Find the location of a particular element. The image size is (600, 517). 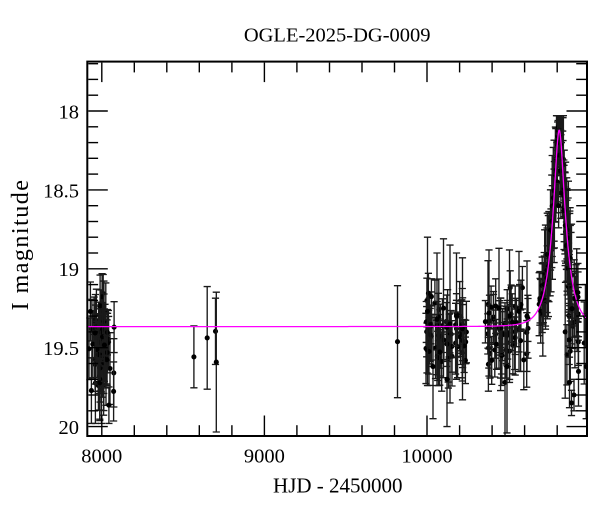

svg-text: 10000 is located at coordinates (426, 457).